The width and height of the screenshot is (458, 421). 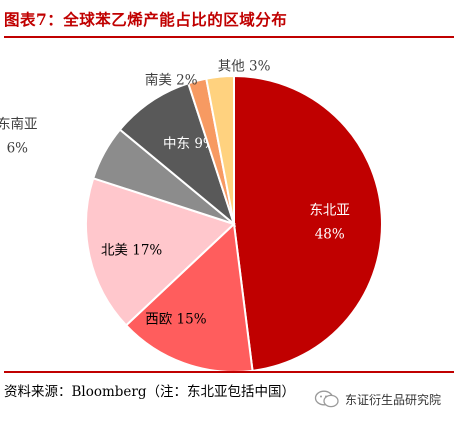 I want to click on title-divider, so click(x=229, y=37).